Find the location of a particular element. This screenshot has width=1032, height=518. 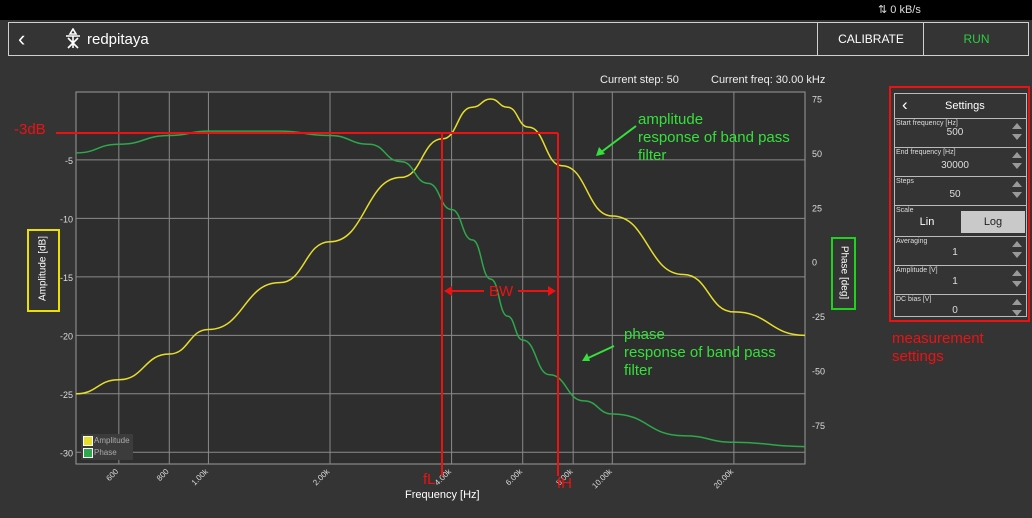

amplitude-swatch is located at coordinates (88, 441).